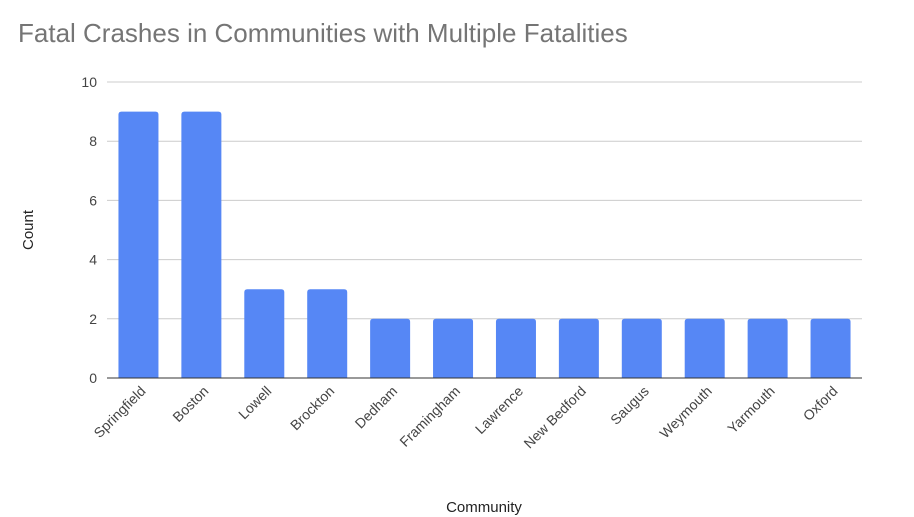 Image resolution: width=914 pixels, height=517 pixels. Describe the element at coordinates (578, 348) in the screenshot. I see `bar-new-bedford` at that location.